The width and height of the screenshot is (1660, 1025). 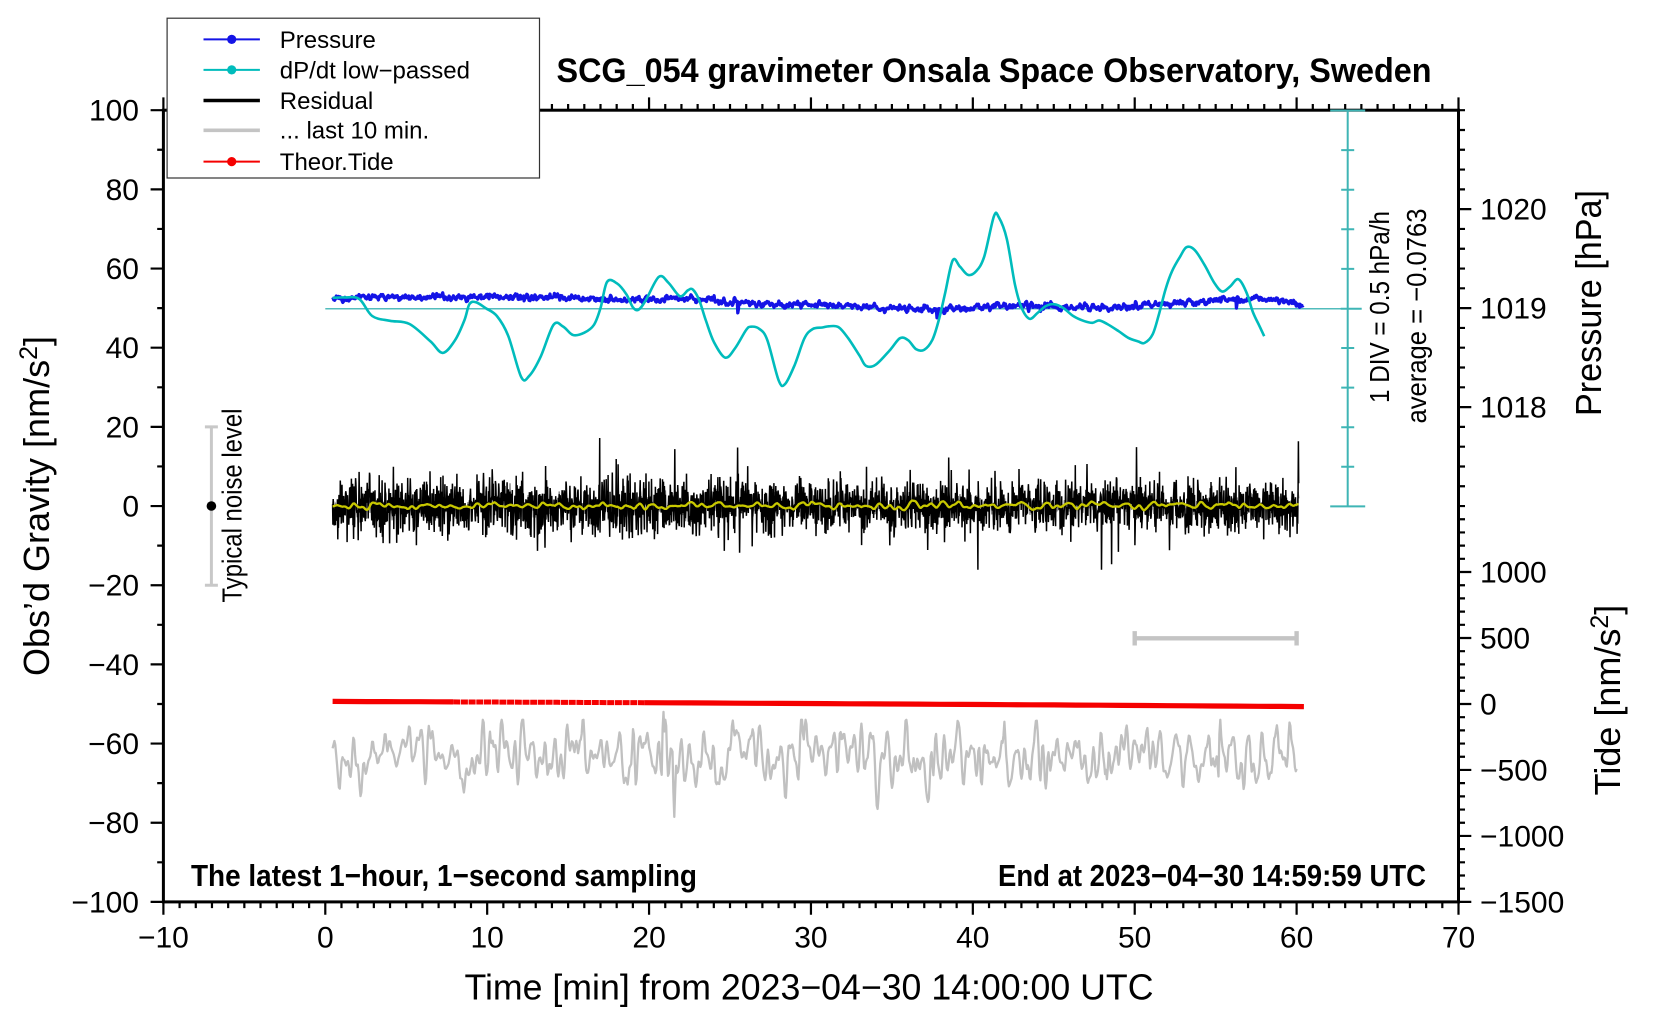 What do you see at coordinates (1522, 836) in the screenshot?
I see `svg-text: −1000` at bounding box center [1522, 836].